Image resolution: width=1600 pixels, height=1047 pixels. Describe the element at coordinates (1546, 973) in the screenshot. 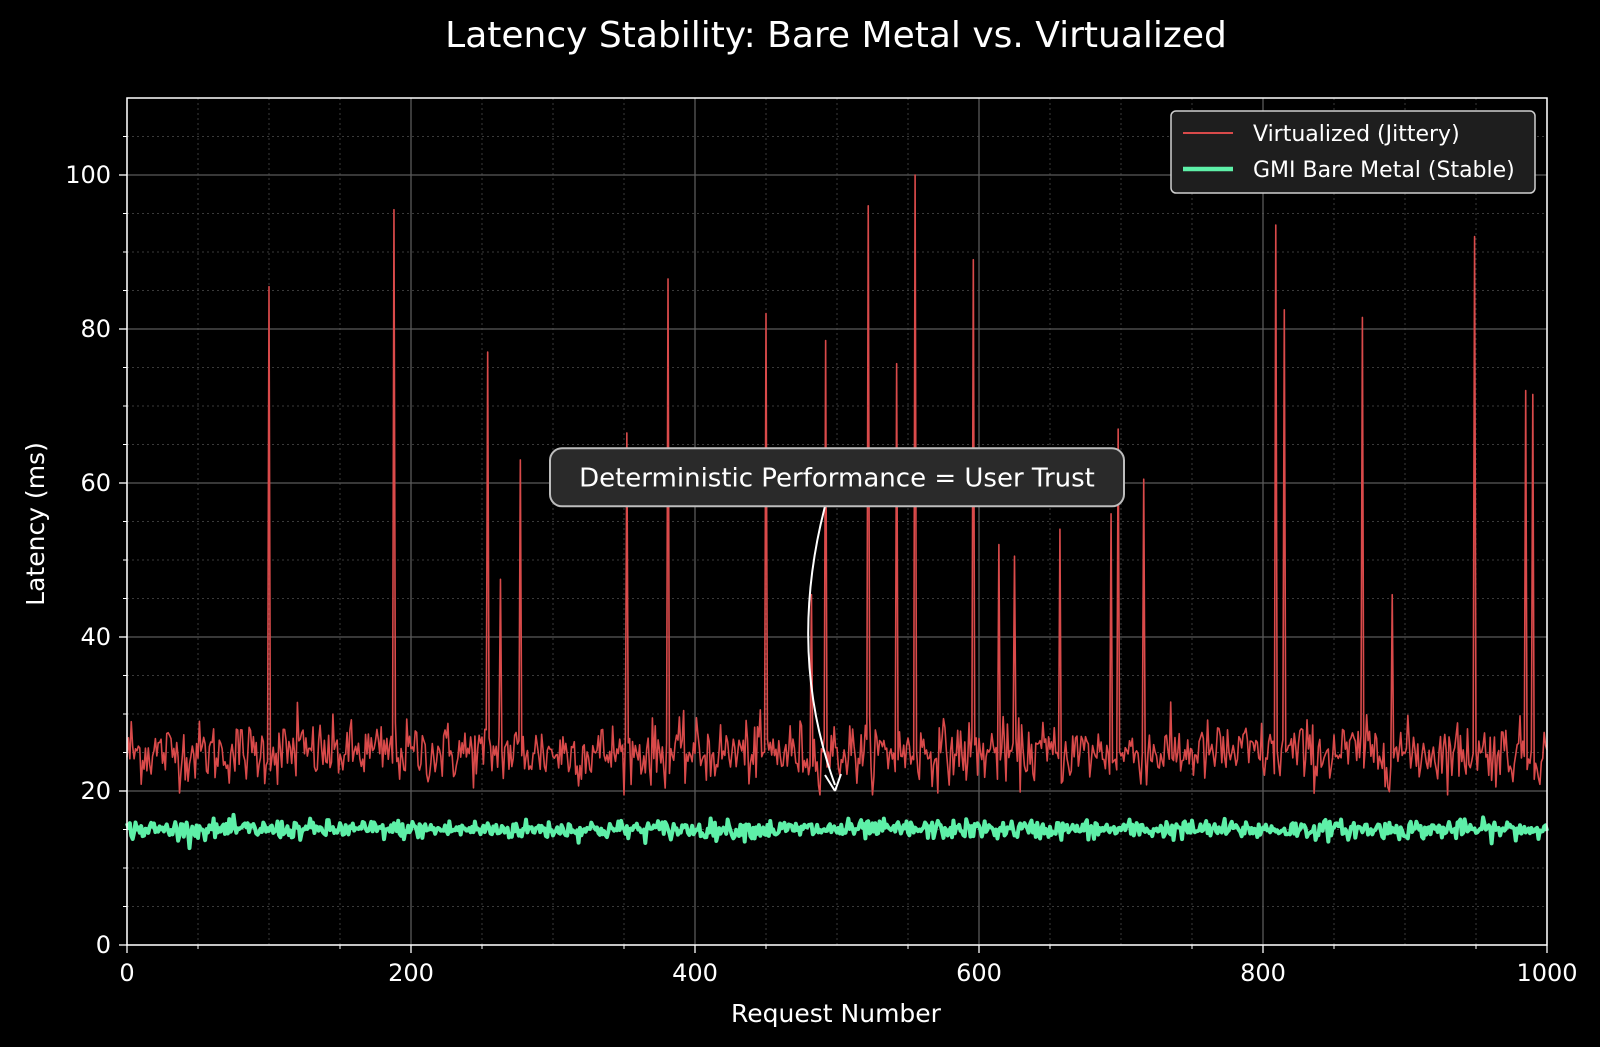

I see `x-tick-label: 1000` at that location.